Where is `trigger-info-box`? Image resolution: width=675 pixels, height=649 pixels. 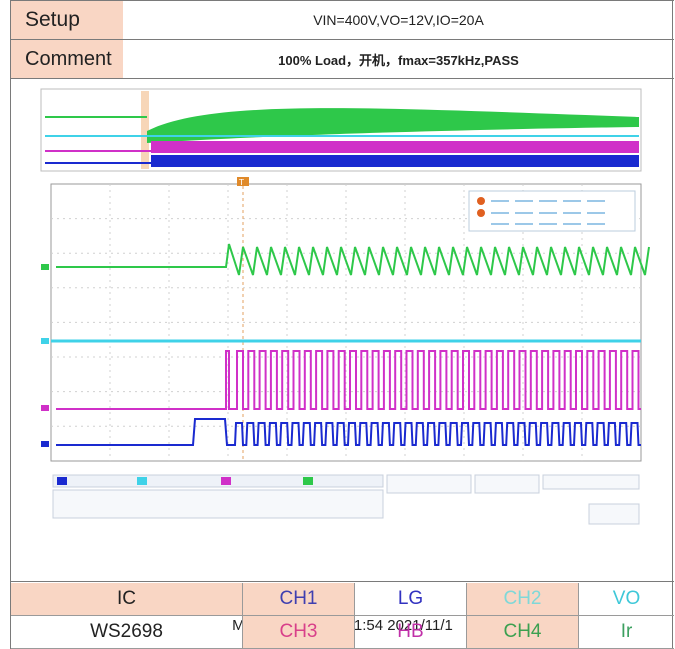 trigger-info-box is located at coordinates (591, 482).